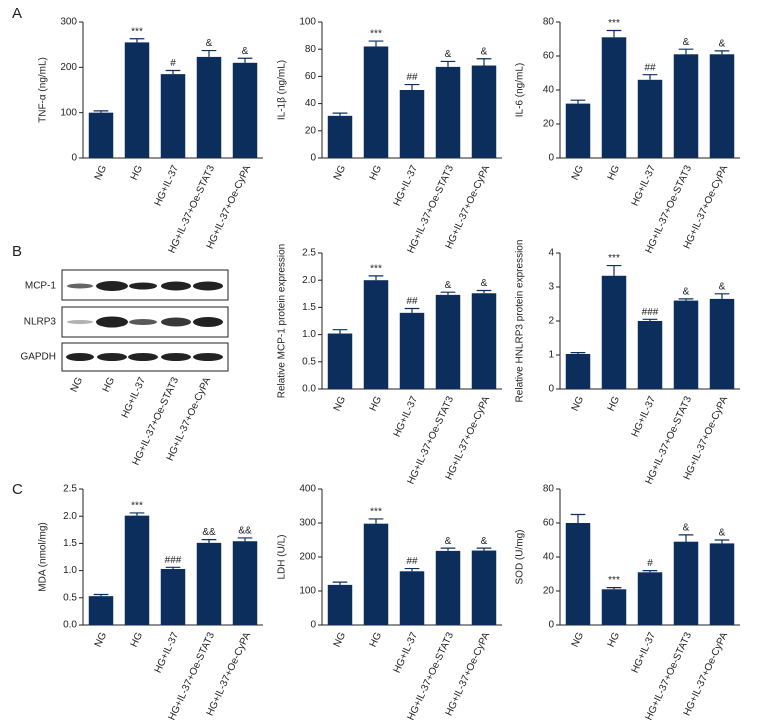 The width and height of the screenshot is (768, 720). I want to click on significance-label: #, so click(173, 63).